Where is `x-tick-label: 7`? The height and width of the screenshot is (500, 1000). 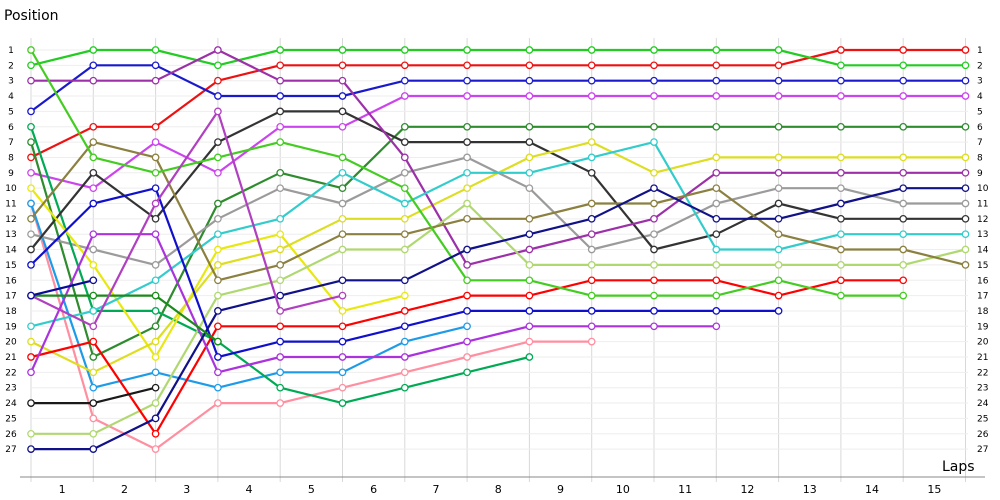
x-tick-label: 7 is located at coordinates (435, 489).